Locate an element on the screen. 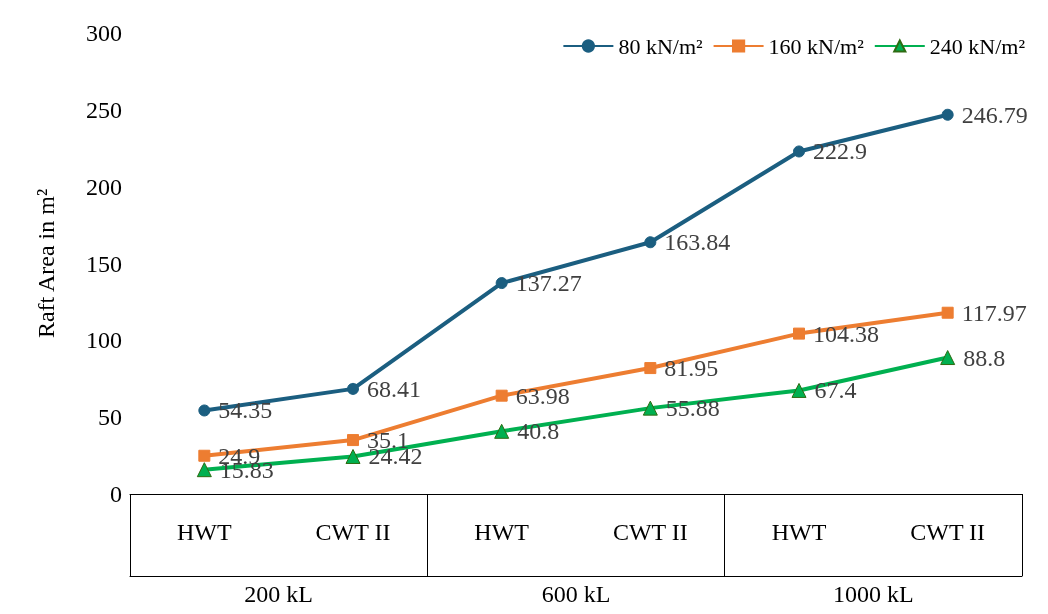 The image size is (1048, 614). data-label: 88.8 is located at coordinates (984, 357).